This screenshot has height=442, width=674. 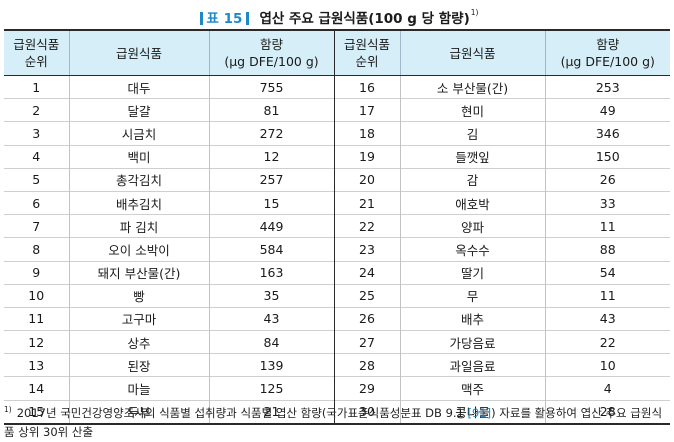 What do you see at coordinates (271, 133) in the screenshot?
I see `content-left-cell: 272` at bounding box center [271, 133].